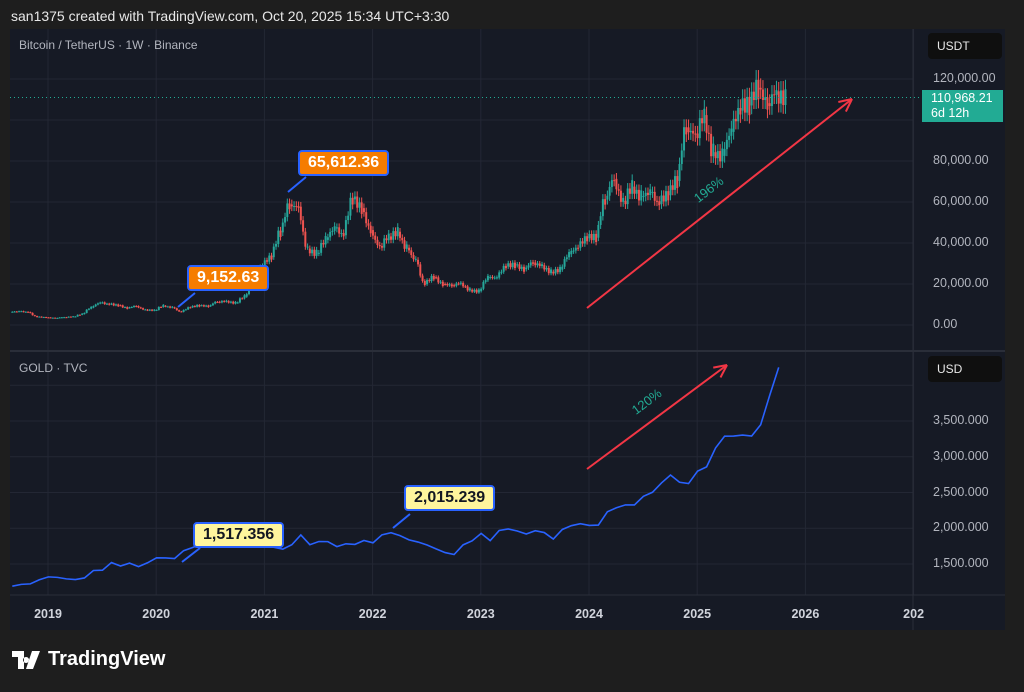 This screenshot has width=1024, height=692. What do you see at coordinates (53, 368) in the screenshot?
I see `gold-title: GOLD · TVC` at bounding box center [53, 368].